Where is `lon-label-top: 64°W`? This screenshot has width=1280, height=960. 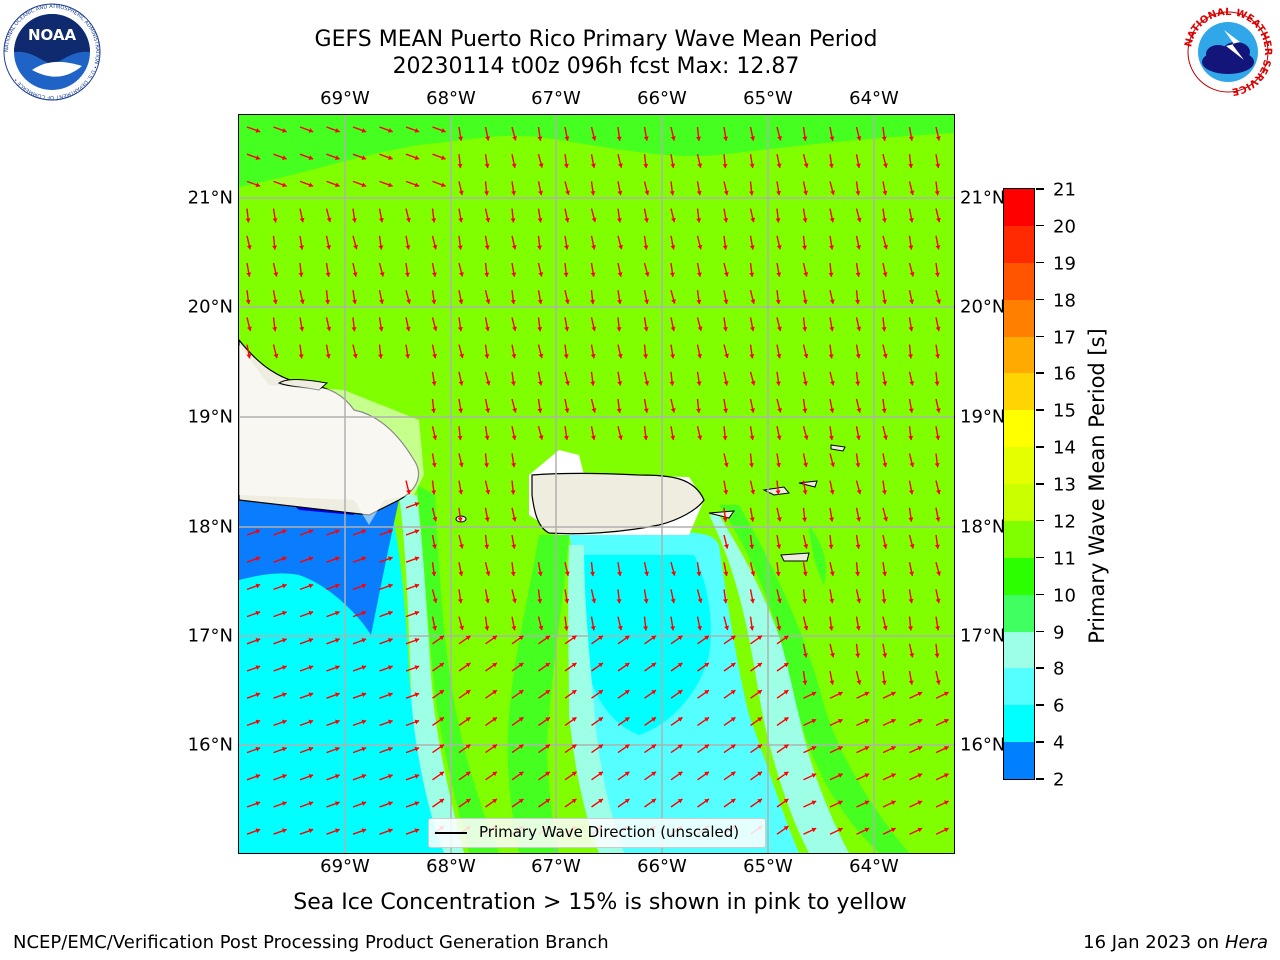 lon-label-top: 64°W is located at coordinates (874, 98).